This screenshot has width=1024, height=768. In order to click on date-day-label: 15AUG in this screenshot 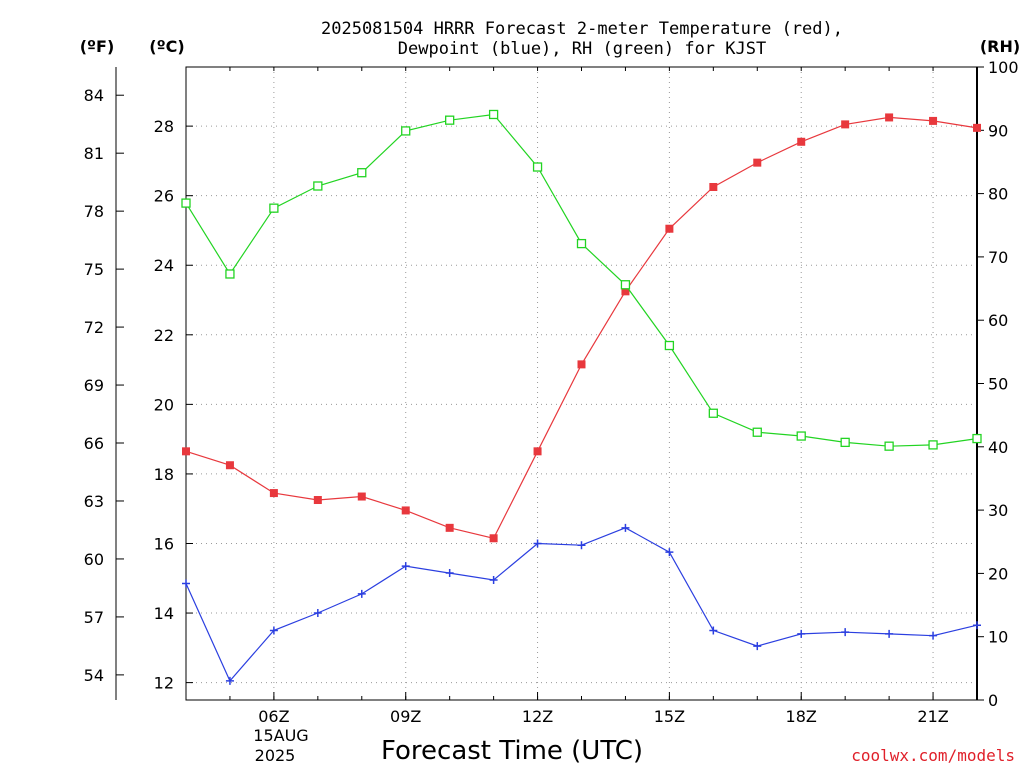, I will do `click(280, 735)`.